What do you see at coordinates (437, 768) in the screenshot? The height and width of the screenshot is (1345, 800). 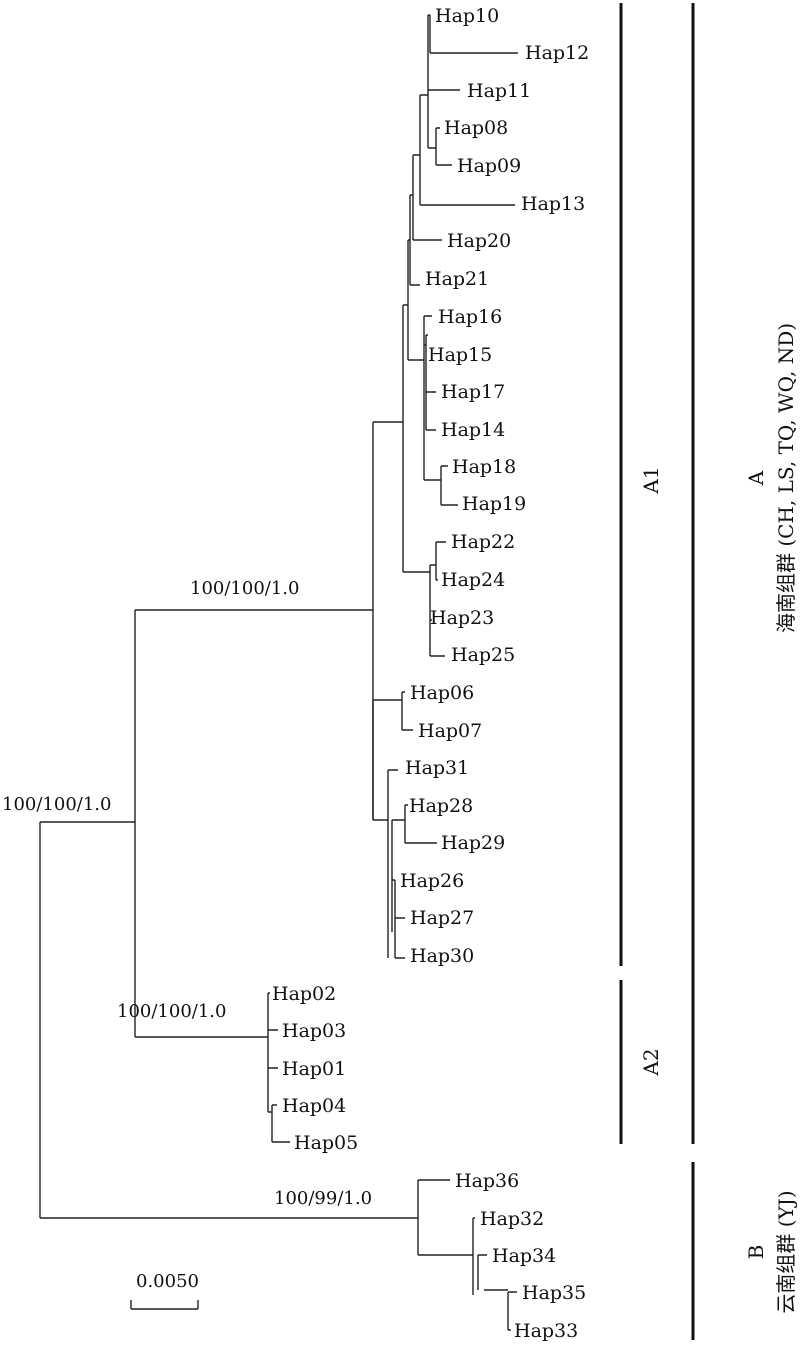 I see `tip-label-hap31: Hap31` at bounding box center [437, 768].